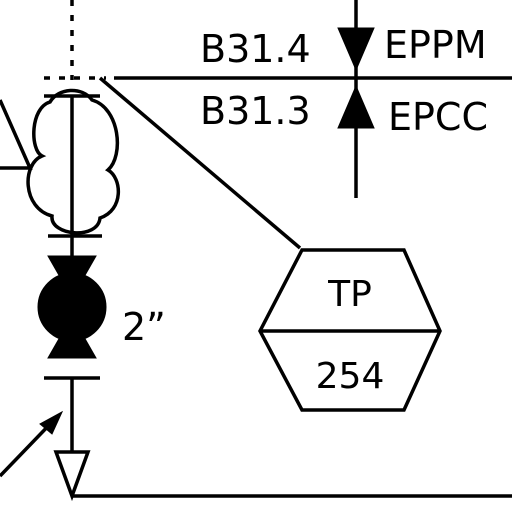 The height and width of the screenshot is (512, 512). I want to click on instrument-tag-function: TP, so click(349, 294).